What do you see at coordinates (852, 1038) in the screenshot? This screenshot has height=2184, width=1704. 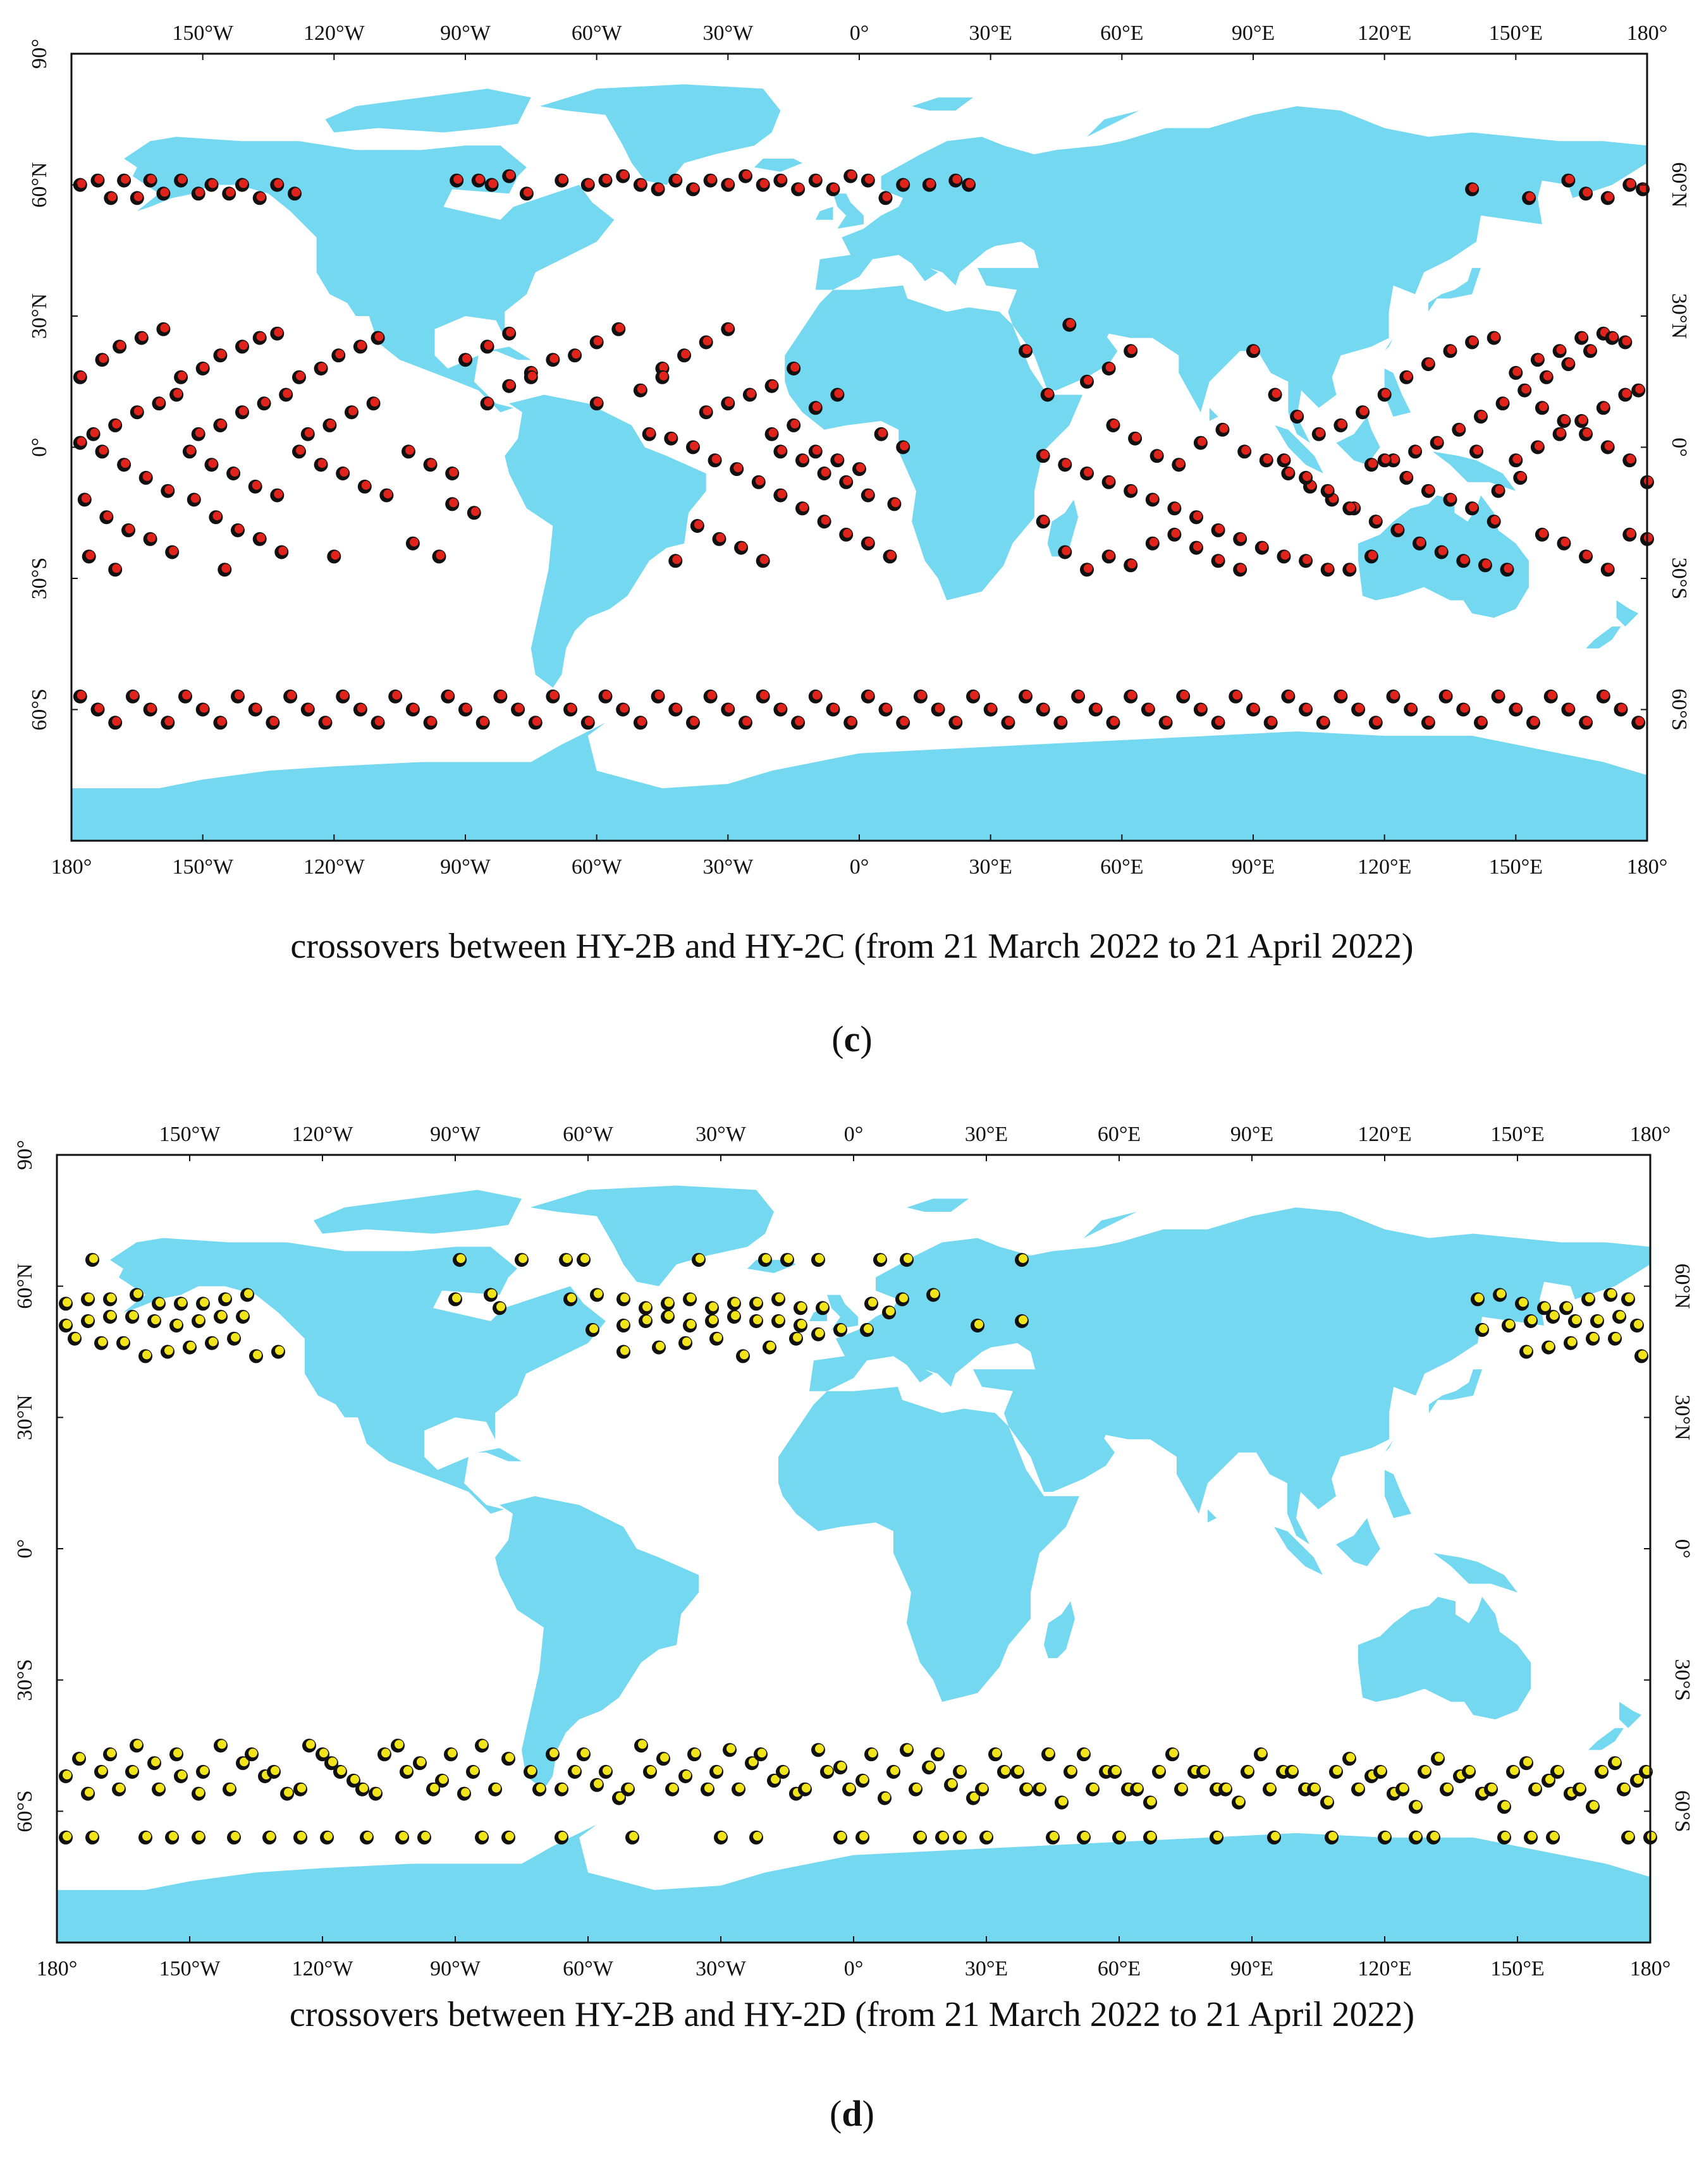 I see `panel-letter-c: (c)` at bounding box center [852, 1038].